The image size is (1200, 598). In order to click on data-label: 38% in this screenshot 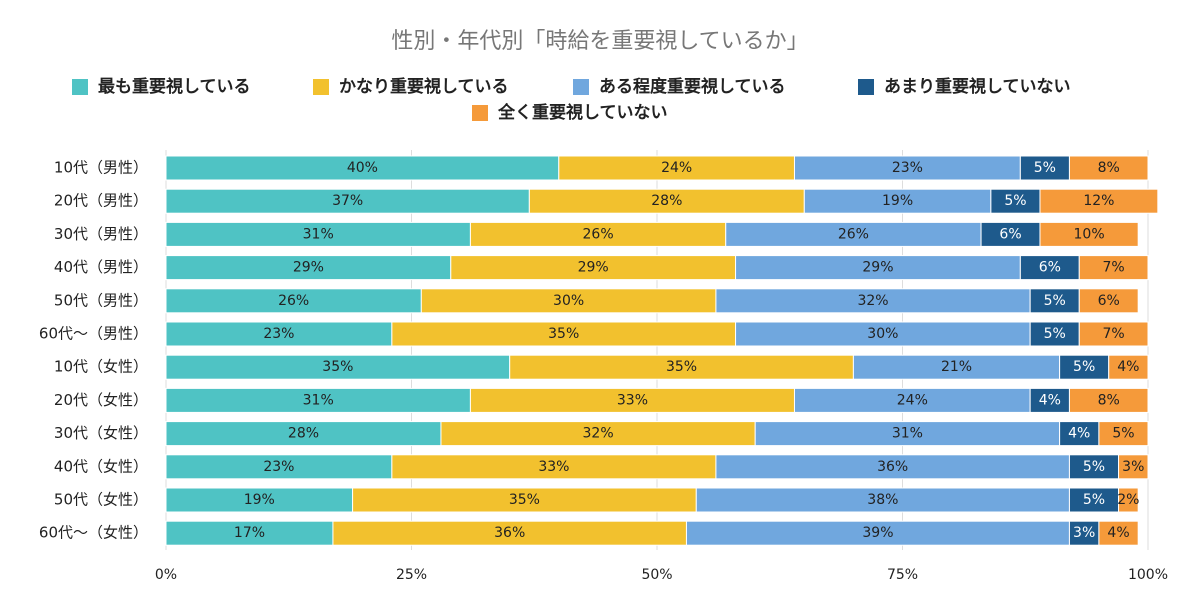, I will do `click(882, 500)`.